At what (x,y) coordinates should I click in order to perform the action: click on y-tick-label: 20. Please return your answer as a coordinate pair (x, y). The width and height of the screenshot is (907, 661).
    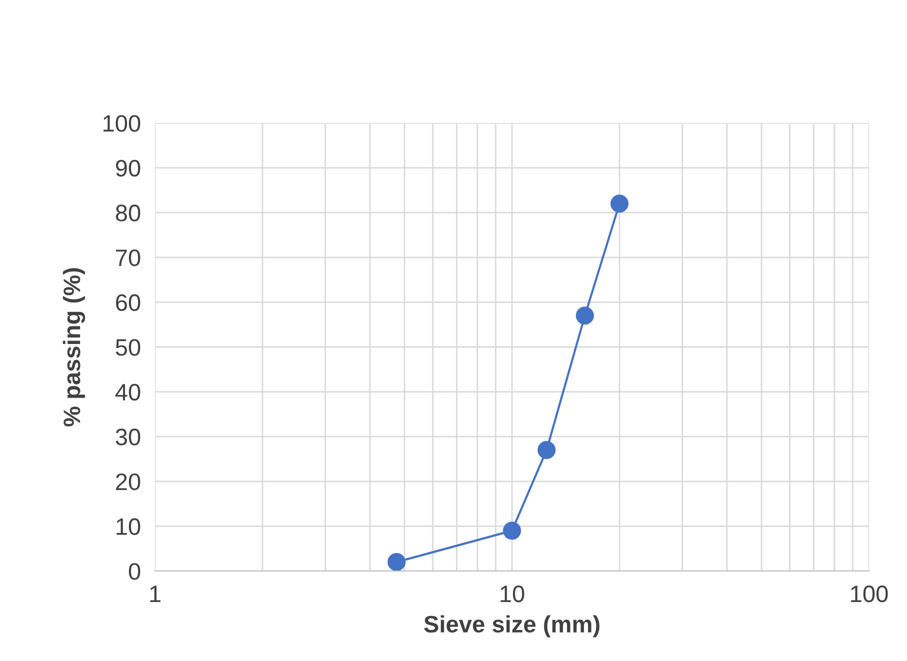
    Looking at the image, I should click on (128, 481).